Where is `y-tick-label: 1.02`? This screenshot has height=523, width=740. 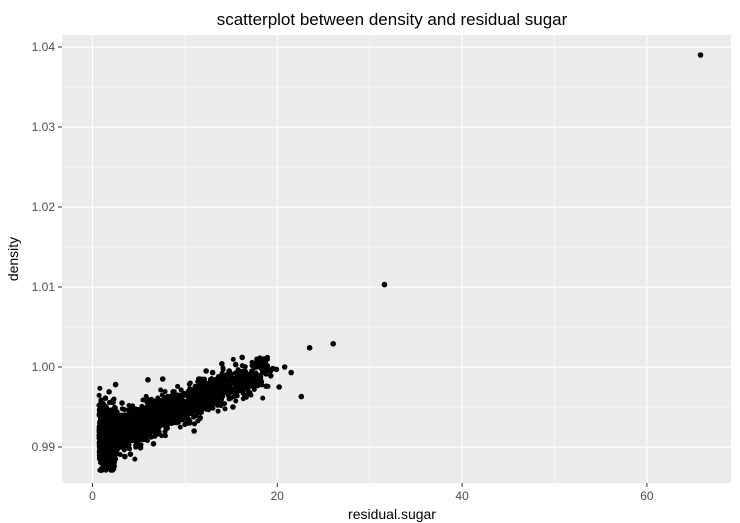
y-tick-label: 1.02 is located at coordinates (44, 207).